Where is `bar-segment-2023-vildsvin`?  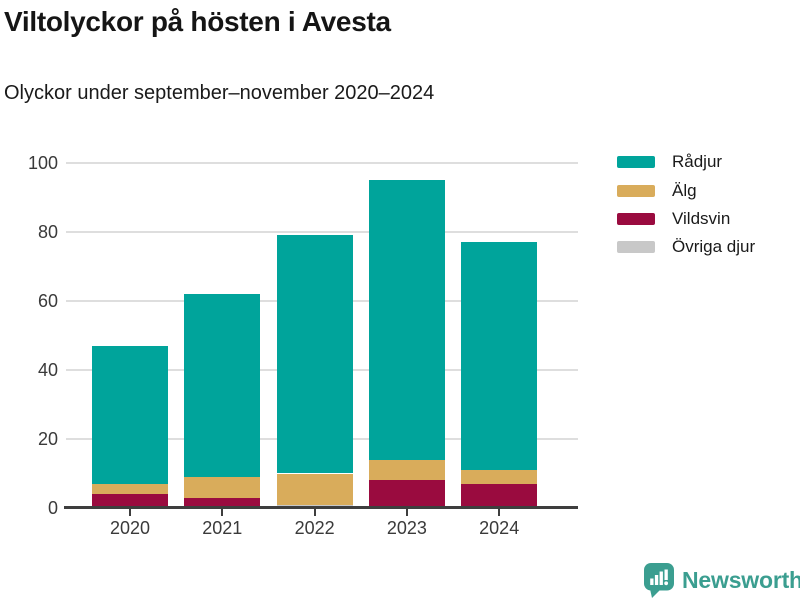 bar-segment-2023-vildsvin is located at coordinates (406, 494).